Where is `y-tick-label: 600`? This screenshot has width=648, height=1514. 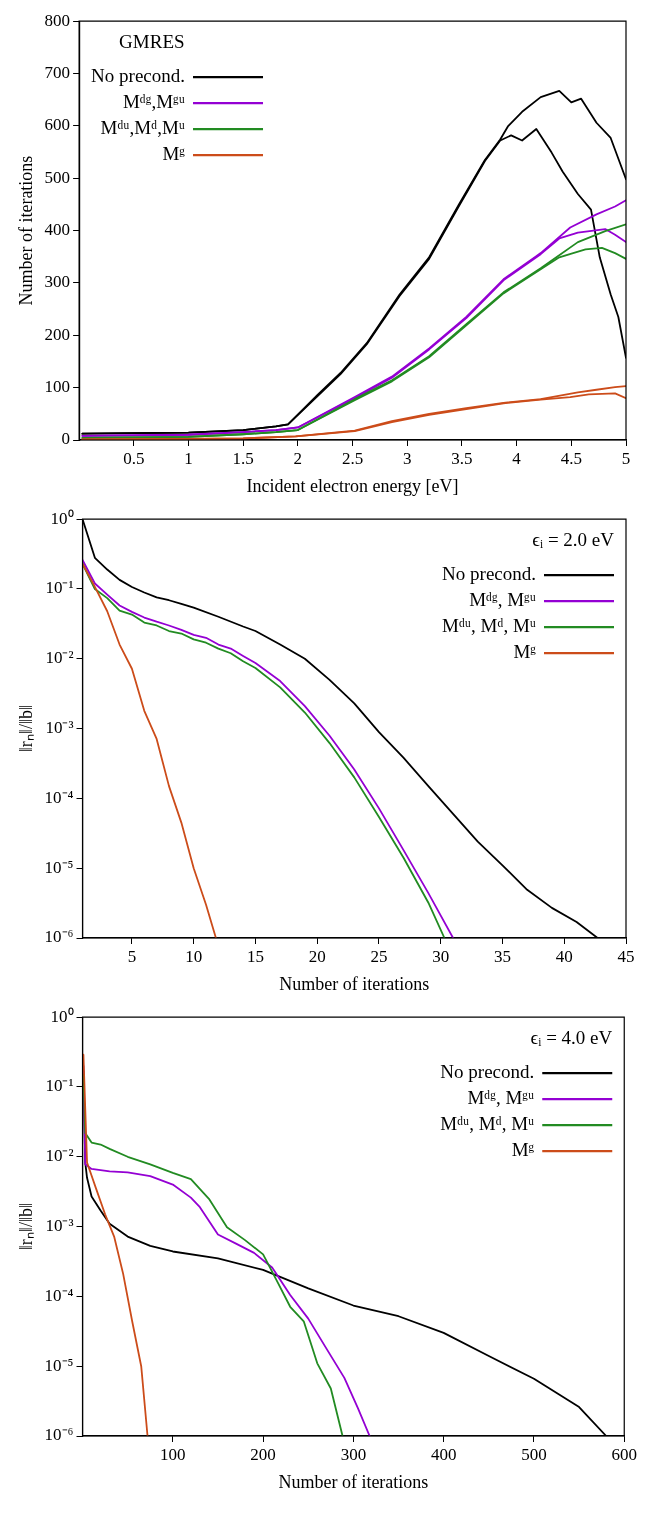
y-tick-label: 600 is located at coordinates (57, 125).